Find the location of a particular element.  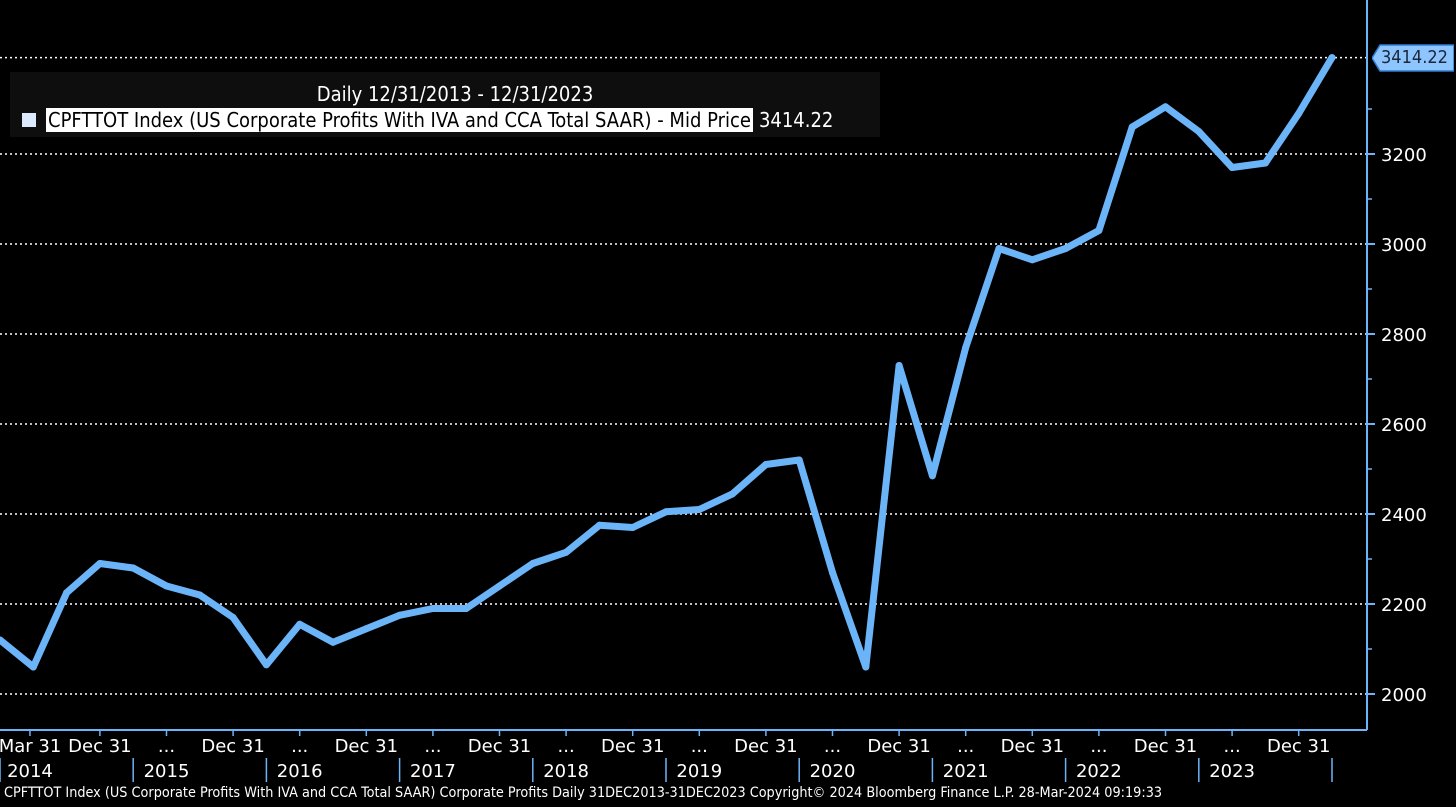

x-year-label: 2022 is located at coordinates (1099, 771).